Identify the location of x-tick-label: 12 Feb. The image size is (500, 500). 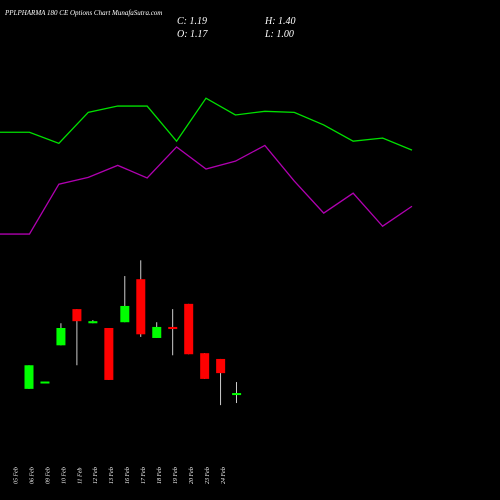
(96, 475).